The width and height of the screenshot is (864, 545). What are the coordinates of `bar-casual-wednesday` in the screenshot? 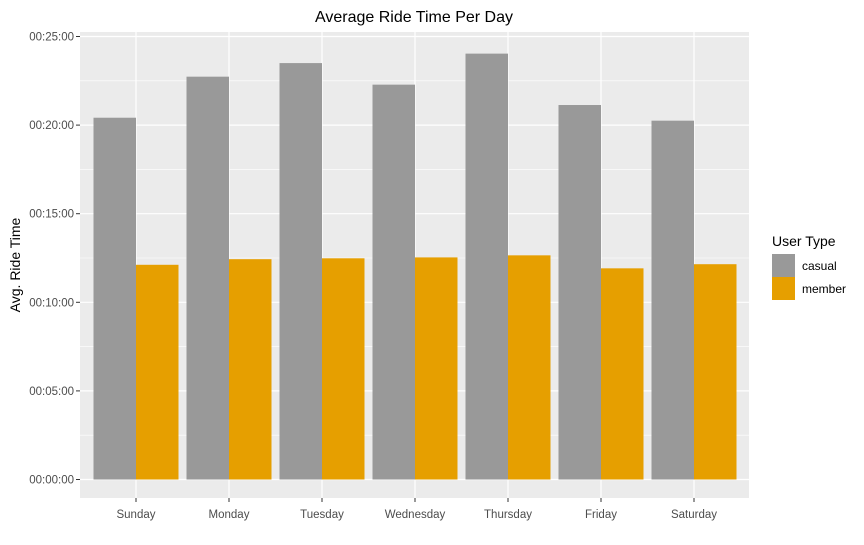 It's located at (393, 282).